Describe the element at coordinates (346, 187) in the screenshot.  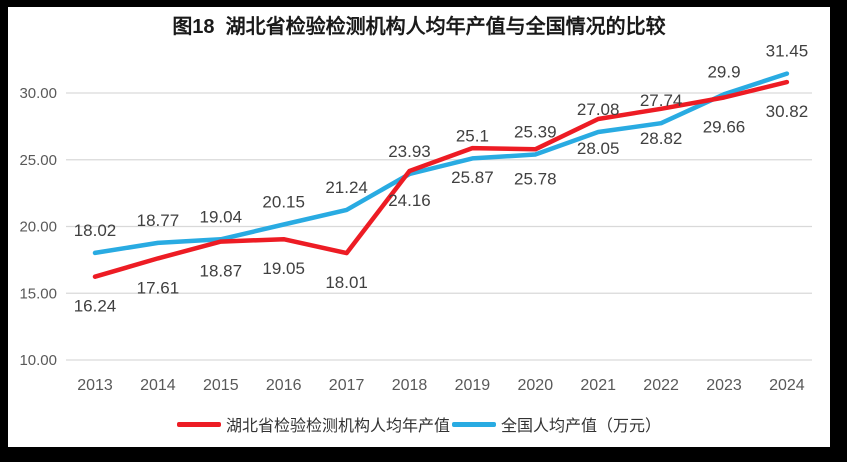
I see `data-label: 21.24` at that location.